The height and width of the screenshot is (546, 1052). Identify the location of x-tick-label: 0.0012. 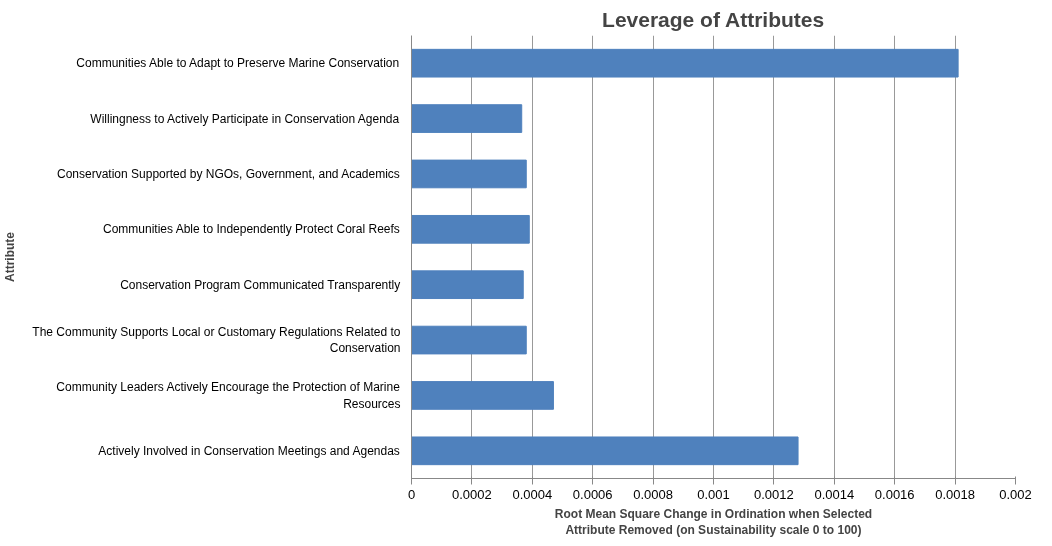
(774, 494).